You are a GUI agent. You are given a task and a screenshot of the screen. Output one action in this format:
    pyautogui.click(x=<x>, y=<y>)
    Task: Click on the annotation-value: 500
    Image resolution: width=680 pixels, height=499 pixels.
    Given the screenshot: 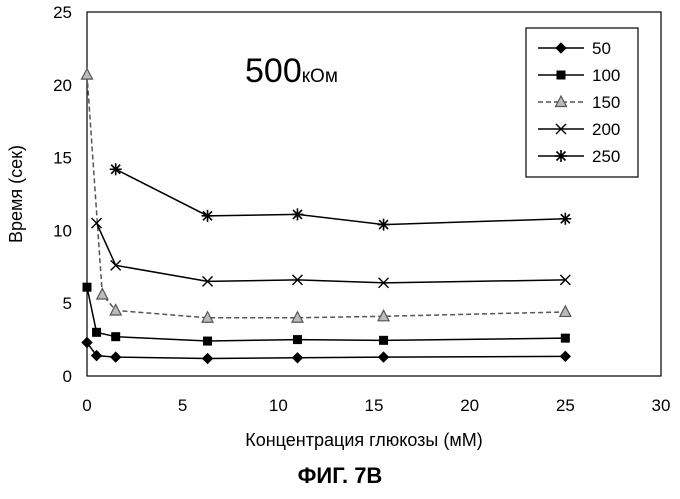 What is the action you would take?
    pyautogui.click(x=273, y=71)
    